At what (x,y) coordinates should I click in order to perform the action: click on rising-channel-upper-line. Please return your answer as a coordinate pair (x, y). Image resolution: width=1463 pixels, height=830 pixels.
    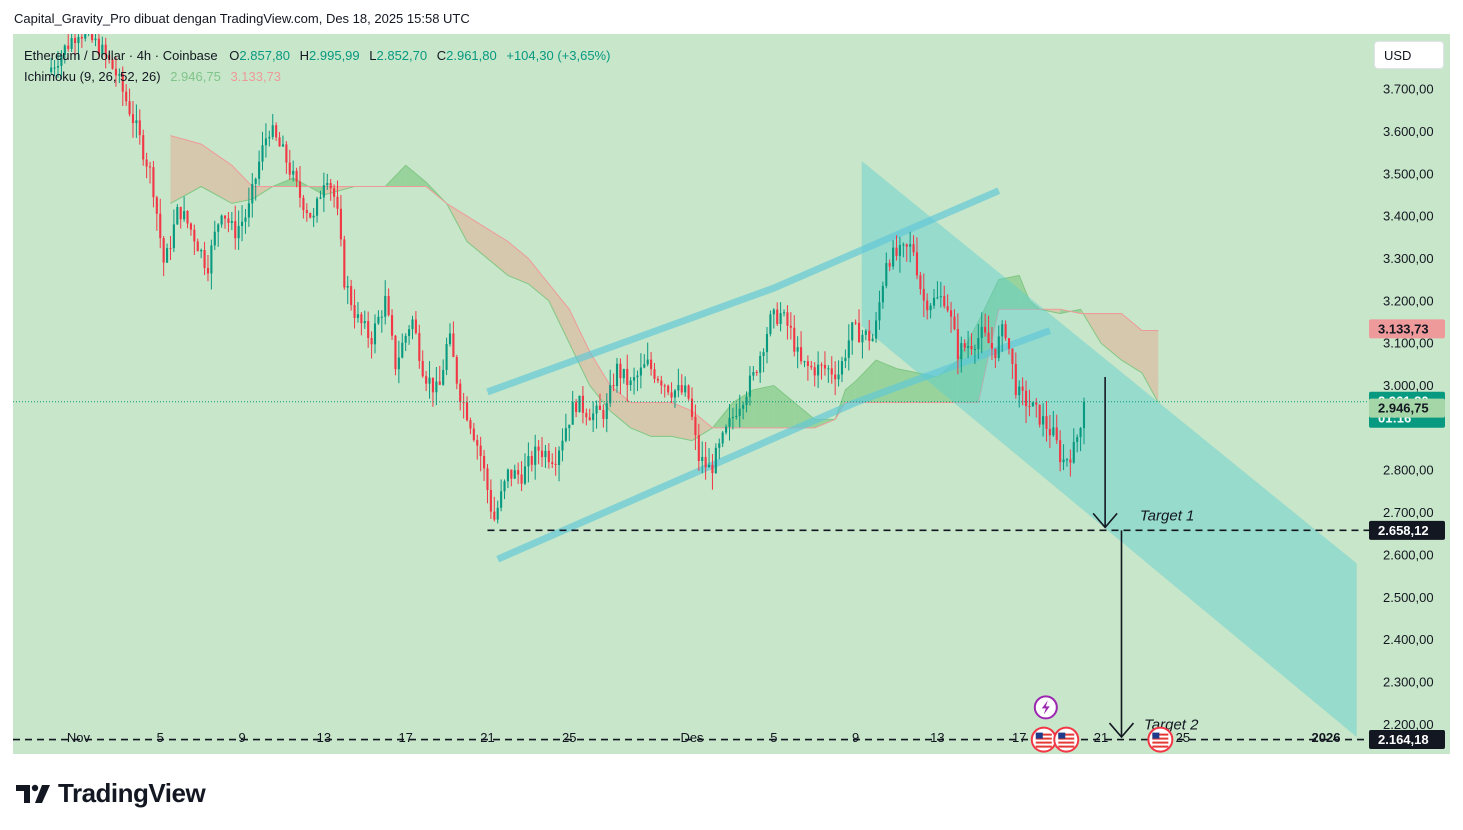
    Looking at the image, I should click on (743, 291).